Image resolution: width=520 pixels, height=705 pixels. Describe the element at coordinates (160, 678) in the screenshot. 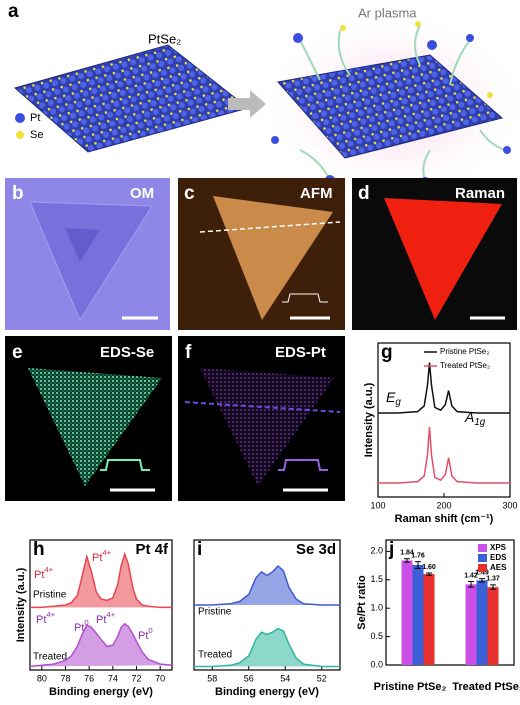

I see `x-tick-label: 70` at that location.